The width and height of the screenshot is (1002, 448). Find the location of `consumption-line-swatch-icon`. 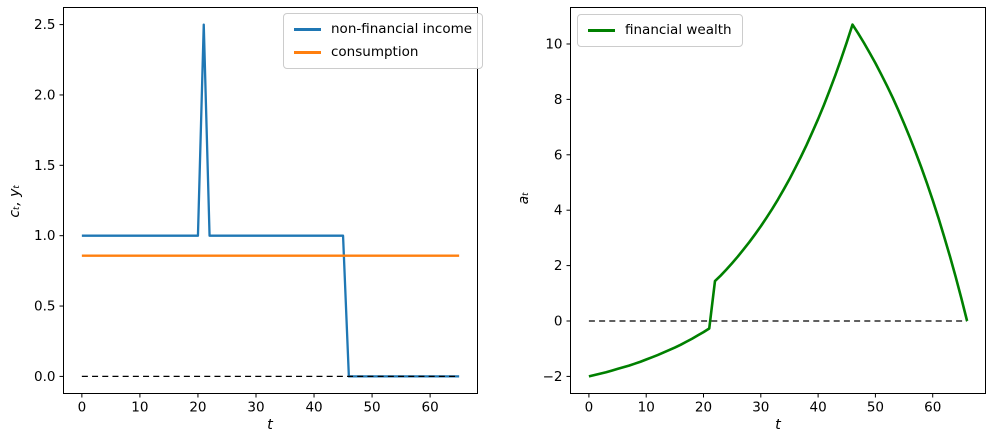

consumption-line-swatch-icon is located at coordinates (307, 52).